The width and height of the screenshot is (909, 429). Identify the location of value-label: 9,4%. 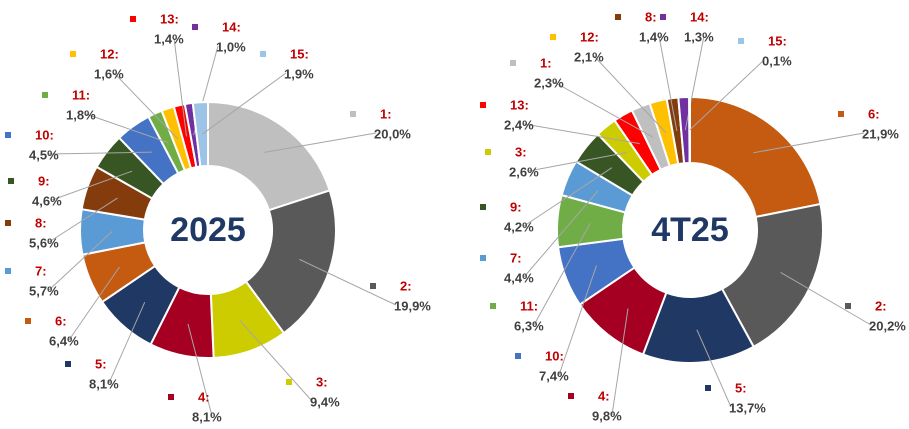
(325, 401).